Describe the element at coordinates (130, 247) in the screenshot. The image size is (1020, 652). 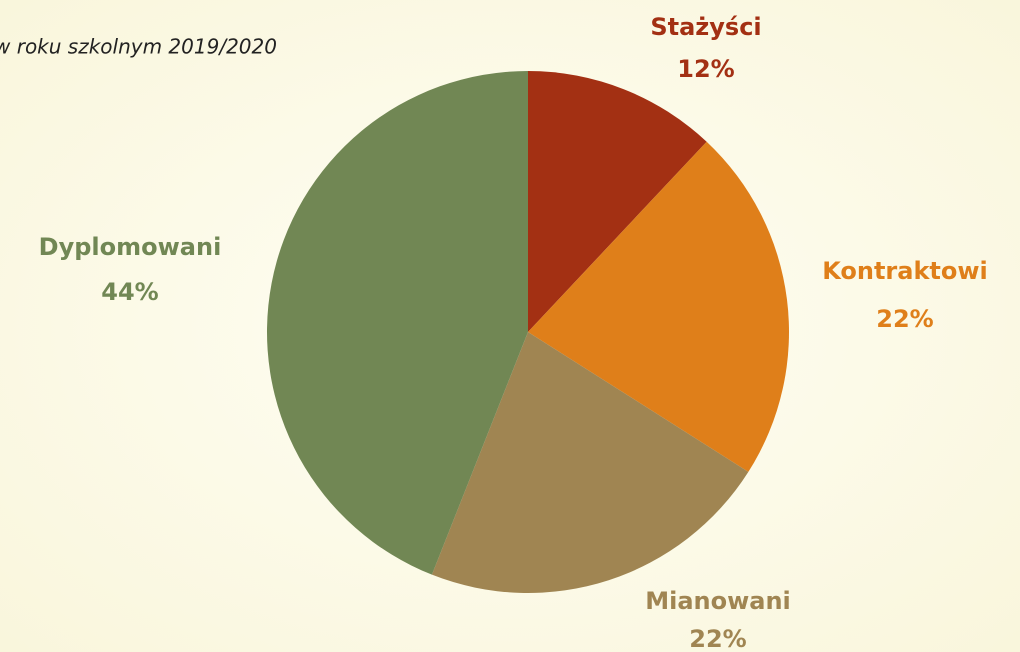
I see `category-label: Dyplomowani` at that location.